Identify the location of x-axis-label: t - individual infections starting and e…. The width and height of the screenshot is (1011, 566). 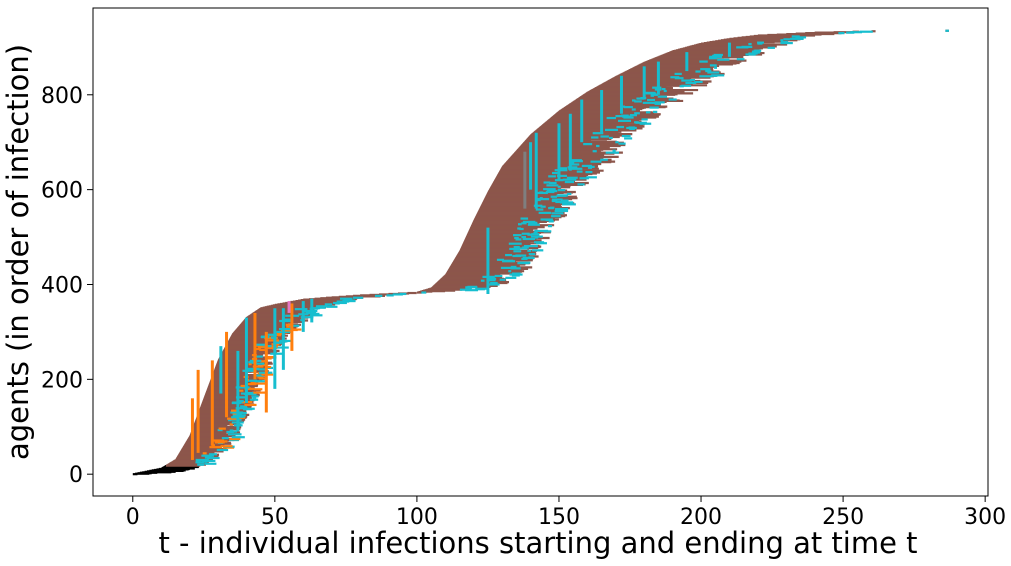
(537, 543).